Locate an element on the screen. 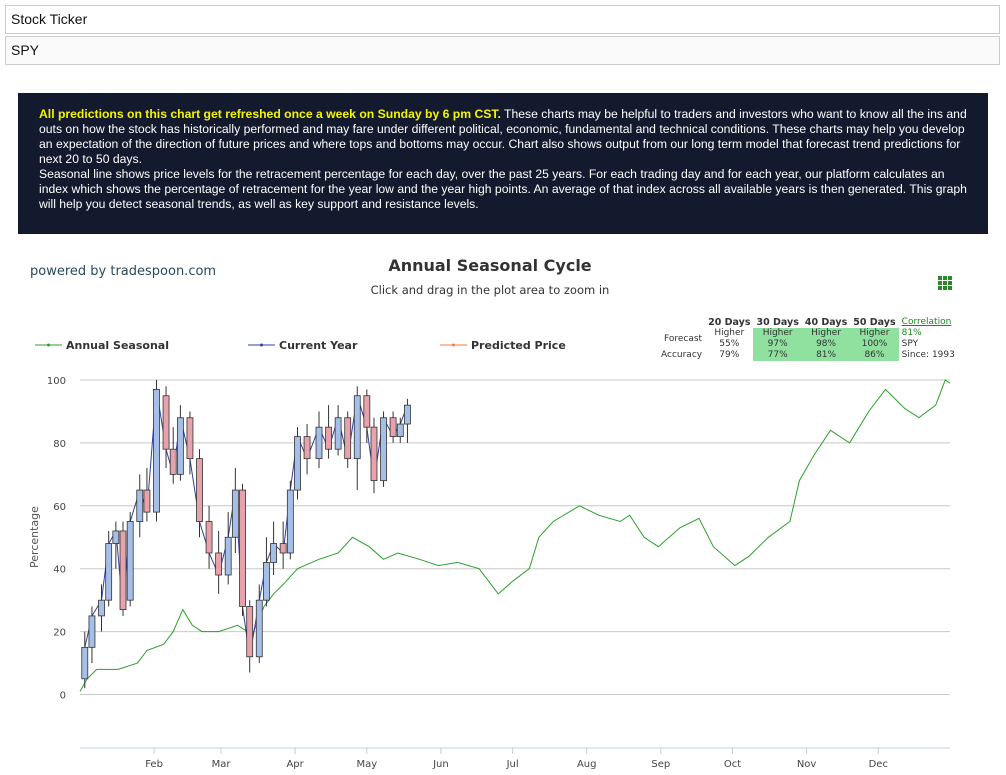 The image size is (1006, 775). x-tick-label: Dec is located at coordinates (878, 764).